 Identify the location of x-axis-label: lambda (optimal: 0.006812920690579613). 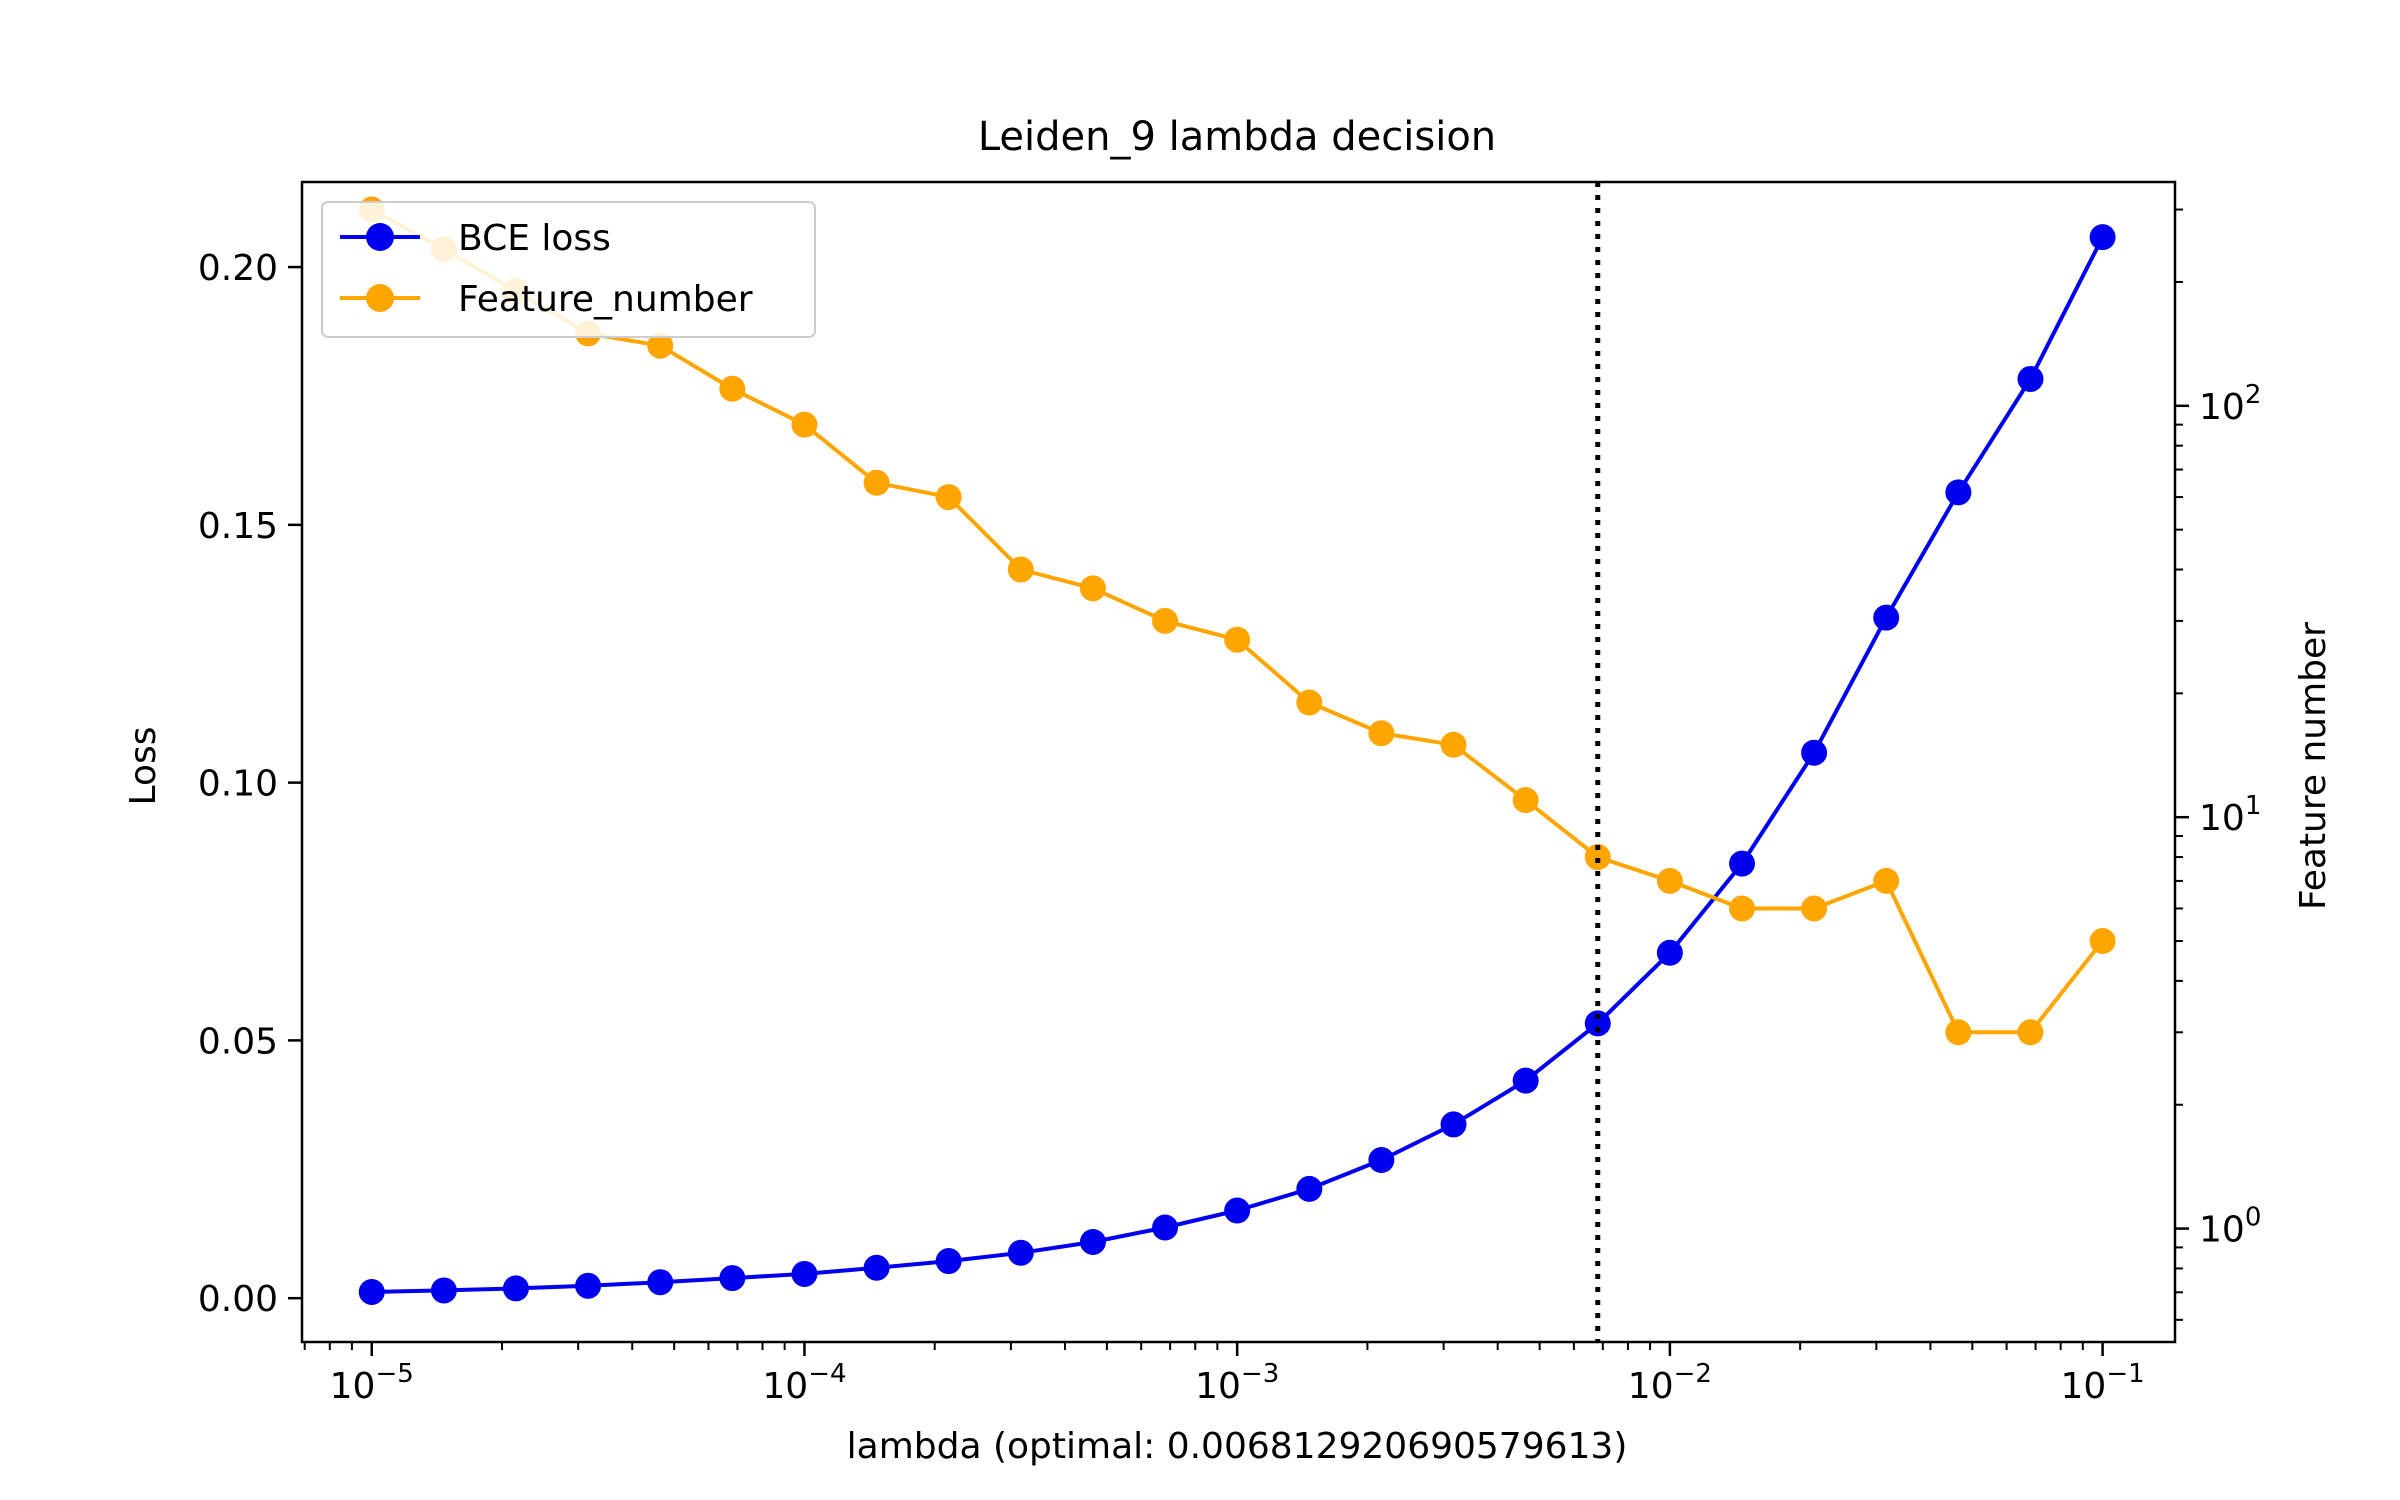
(1237, 1446).